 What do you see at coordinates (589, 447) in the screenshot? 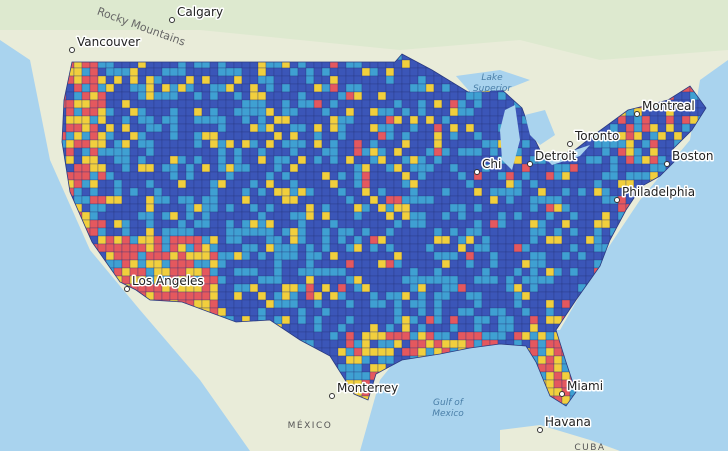
I see `country-label: CUBA` at bounding box center [589, 447].